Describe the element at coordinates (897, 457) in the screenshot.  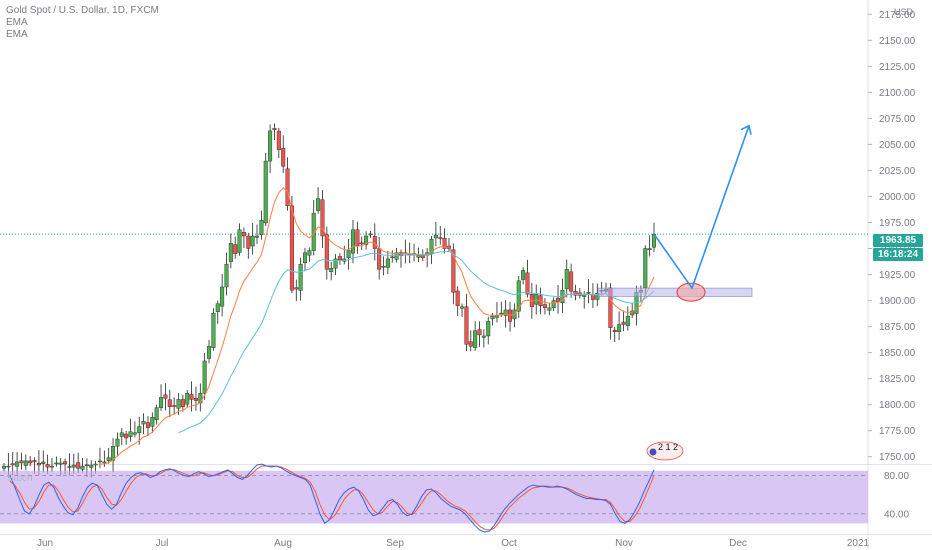
I see `price-tick-label: 1750.00` at that location.